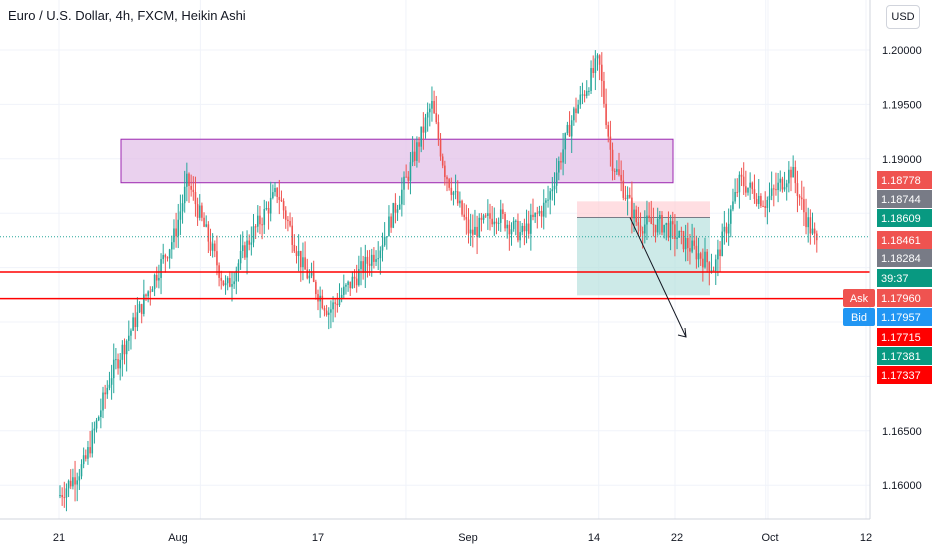  I want to click on time-axis: 21 Aug 17 Sep 14 22 Oct 12, so click(436, 531).